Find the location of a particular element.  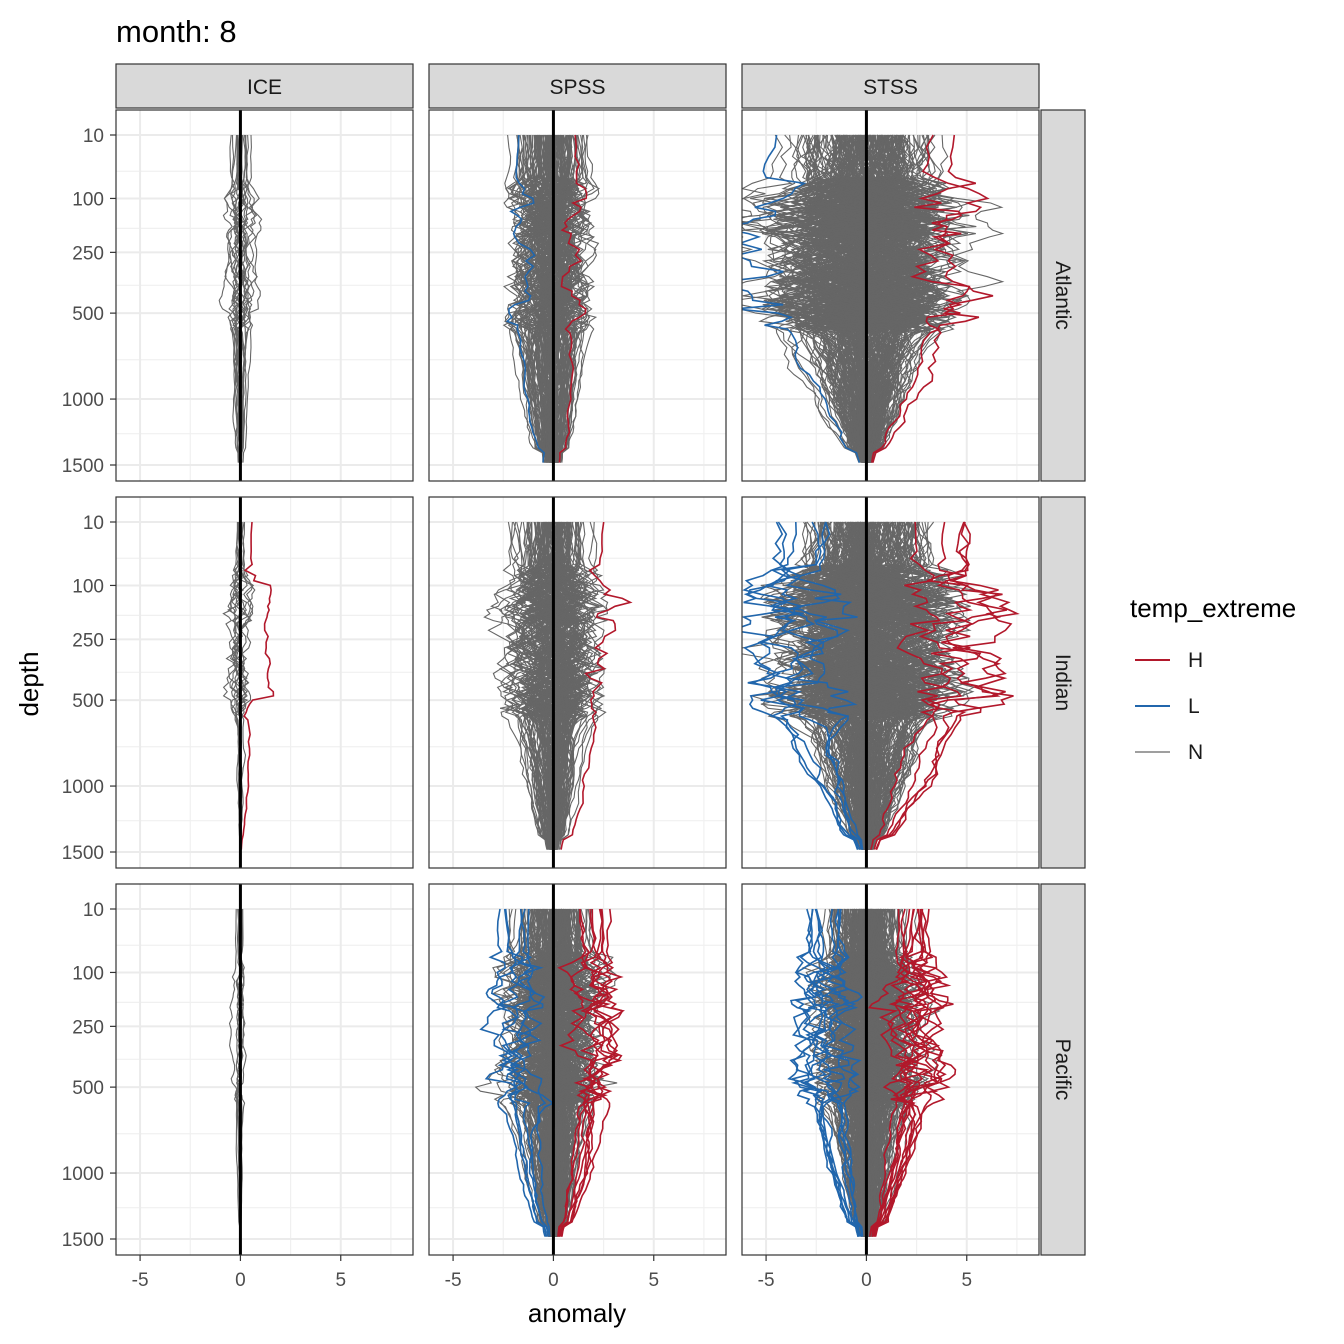

x-axis-title: anomaly is located at coordinates (577, 1313).